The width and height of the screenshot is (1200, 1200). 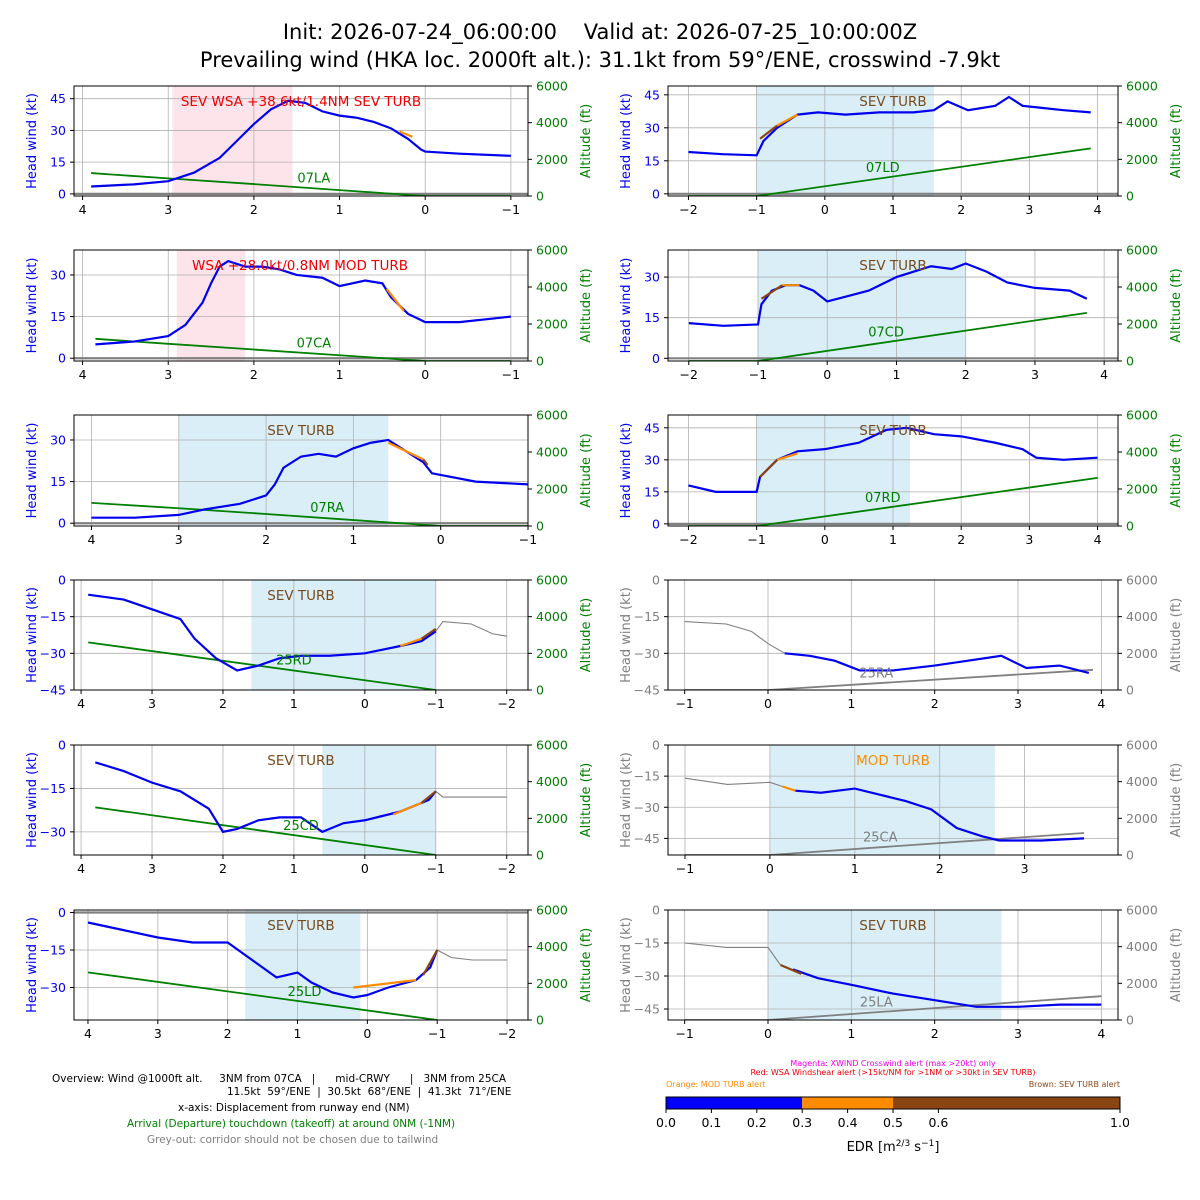 I want to click on runway-label: 07RD, so click(x=883, y=498).